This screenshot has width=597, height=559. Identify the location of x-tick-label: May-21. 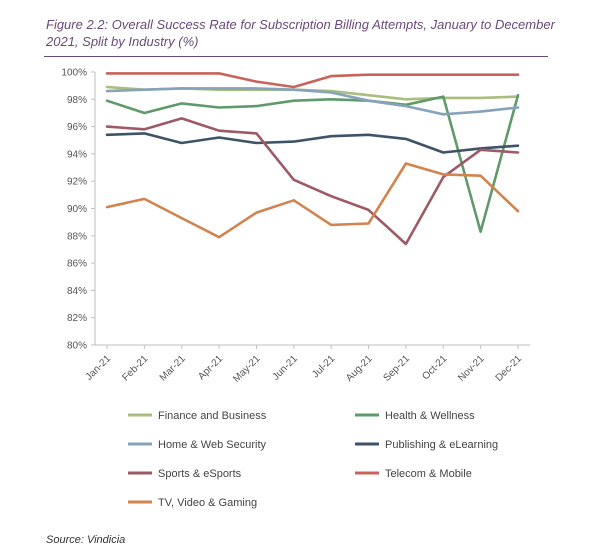
(247, 369).